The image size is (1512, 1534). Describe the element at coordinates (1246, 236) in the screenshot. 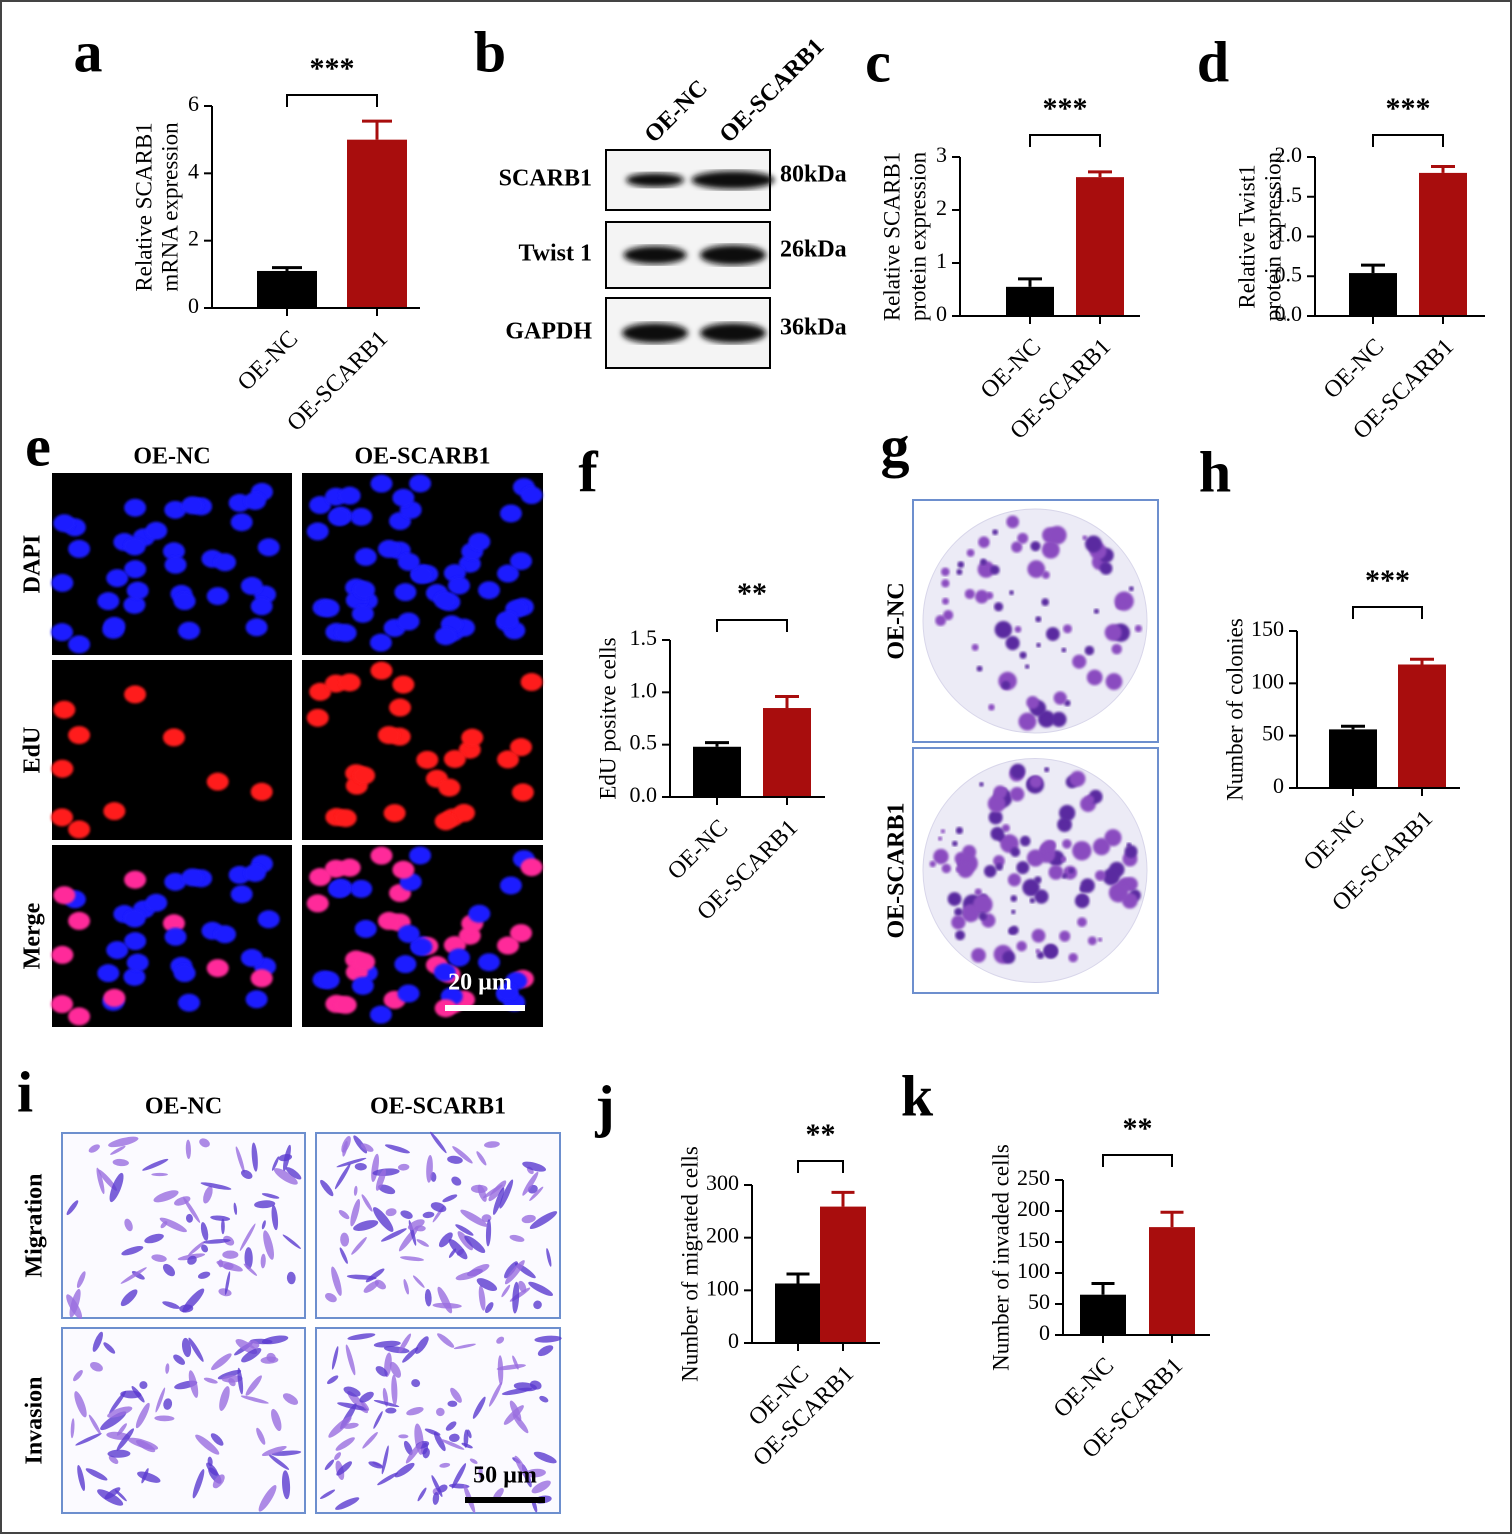

I see `y-axis-label: Relative Twist1` at that location.